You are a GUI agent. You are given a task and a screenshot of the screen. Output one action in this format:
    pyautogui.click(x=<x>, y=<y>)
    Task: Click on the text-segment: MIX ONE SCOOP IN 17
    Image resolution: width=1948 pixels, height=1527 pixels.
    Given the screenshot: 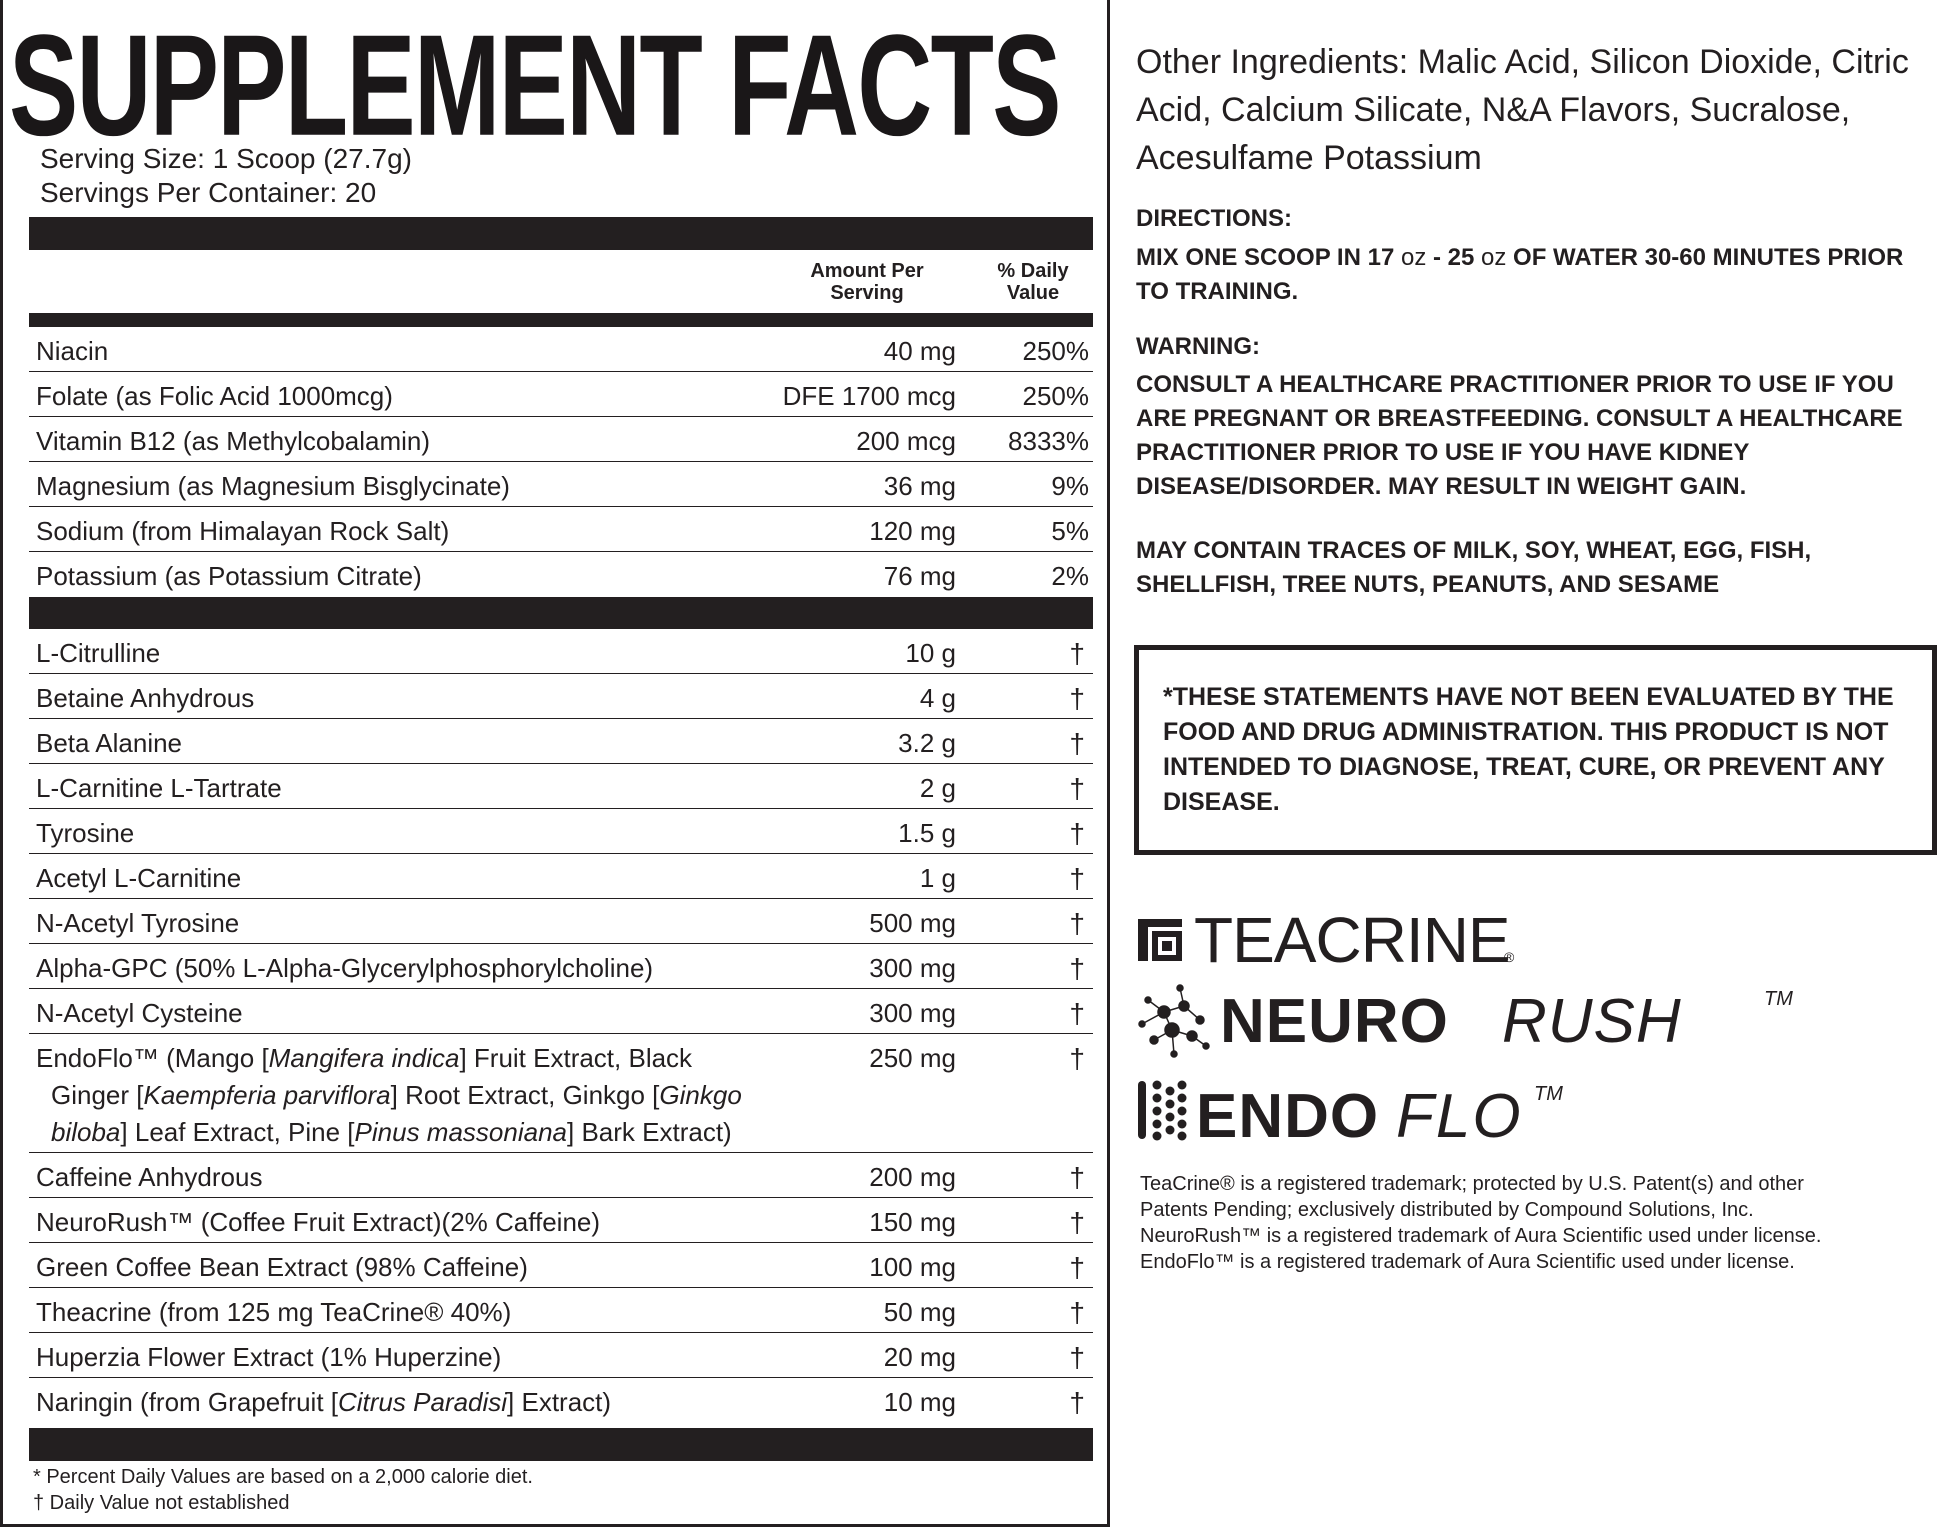 What is the action you would take?
    pyautogui.click(x=1268, y=257)
    